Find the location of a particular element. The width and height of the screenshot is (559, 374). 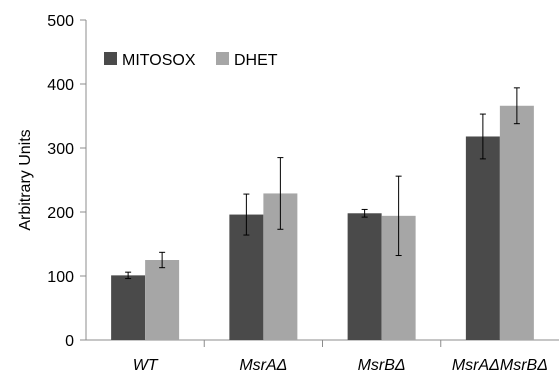

y-axis-ticks: 0 100 200 300 400 500 is located at coordinates (66, 181).